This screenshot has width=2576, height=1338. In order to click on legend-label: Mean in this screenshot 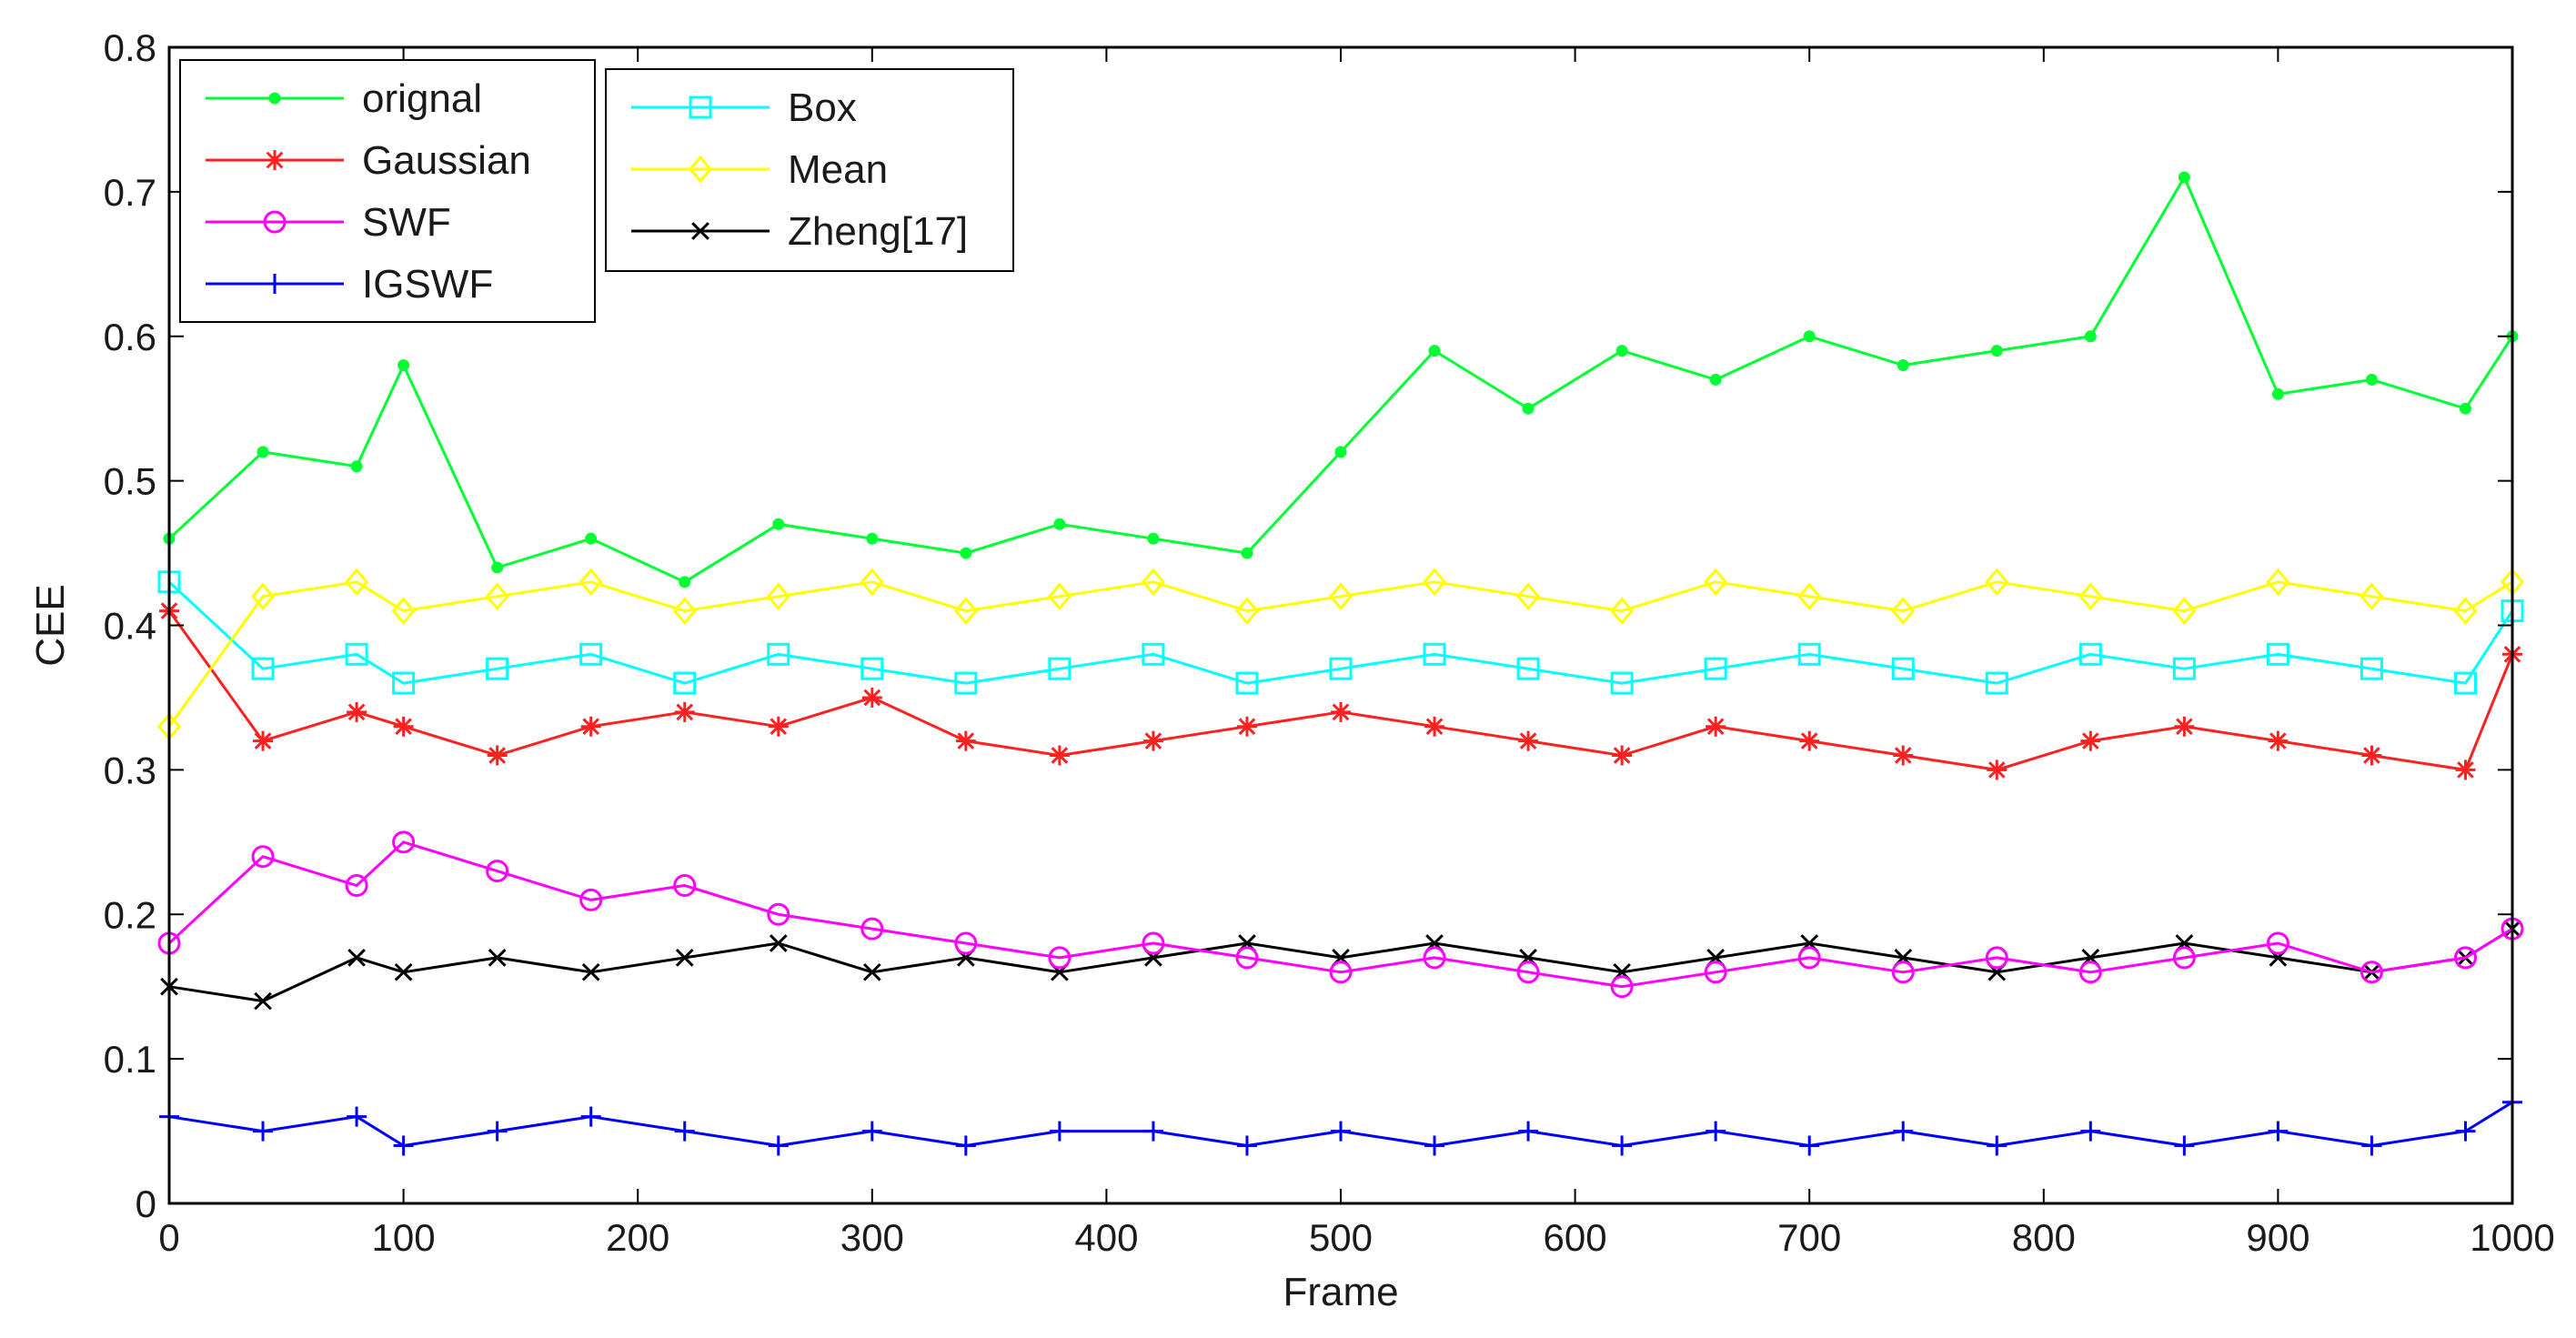, I will do `click(838, 169)`.